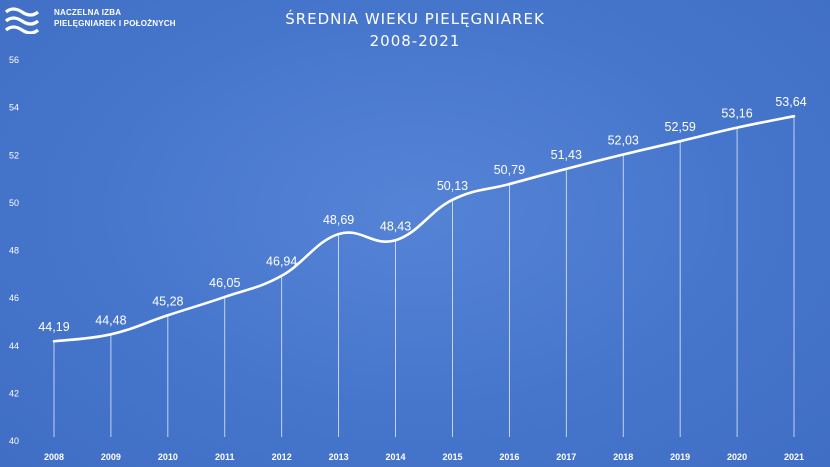 The width and height of the screenshot is (830, 467). Describe the element at coordinates (452, 186) in the screenshot. I see `data-label: 50,13` at that location.